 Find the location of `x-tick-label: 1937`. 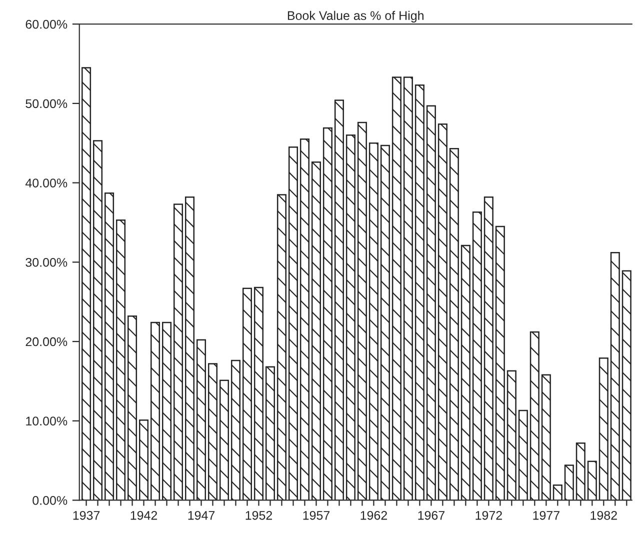

x-tick-label: 1937 is located at coordinates (86, 515).